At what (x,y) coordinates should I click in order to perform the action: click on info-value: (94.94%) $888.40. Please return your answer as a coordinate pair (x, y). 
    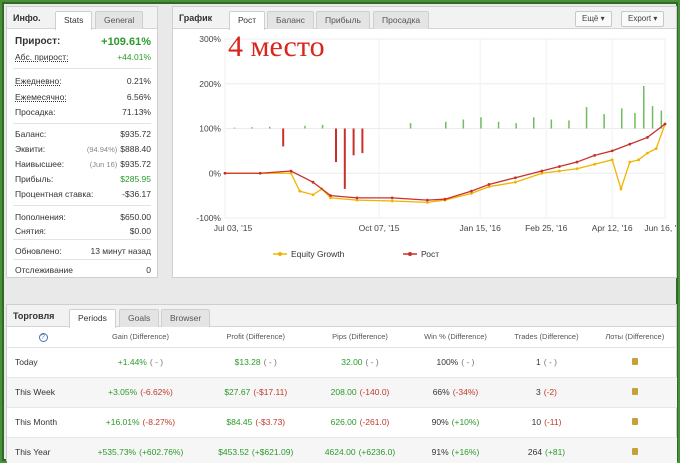
    Looking at the image, I should click on (119, 149).